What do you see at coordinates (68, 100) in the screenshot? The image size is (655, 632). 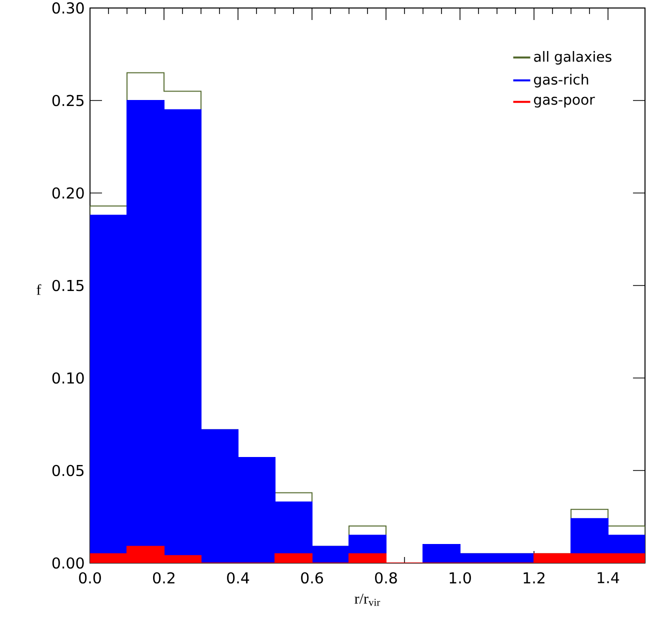 I see `y-tick-label: 0.25` at bounding box center [68, 100].